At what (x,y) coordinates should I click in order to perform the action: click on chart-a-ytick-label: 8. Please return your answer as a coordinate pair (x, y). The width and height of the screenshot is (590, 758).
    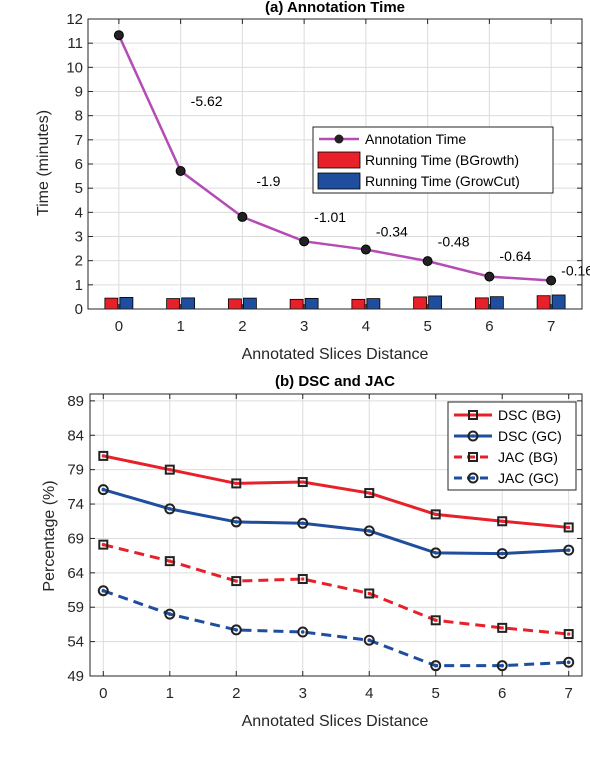
    Looking at the image, I should click on (79, 116).